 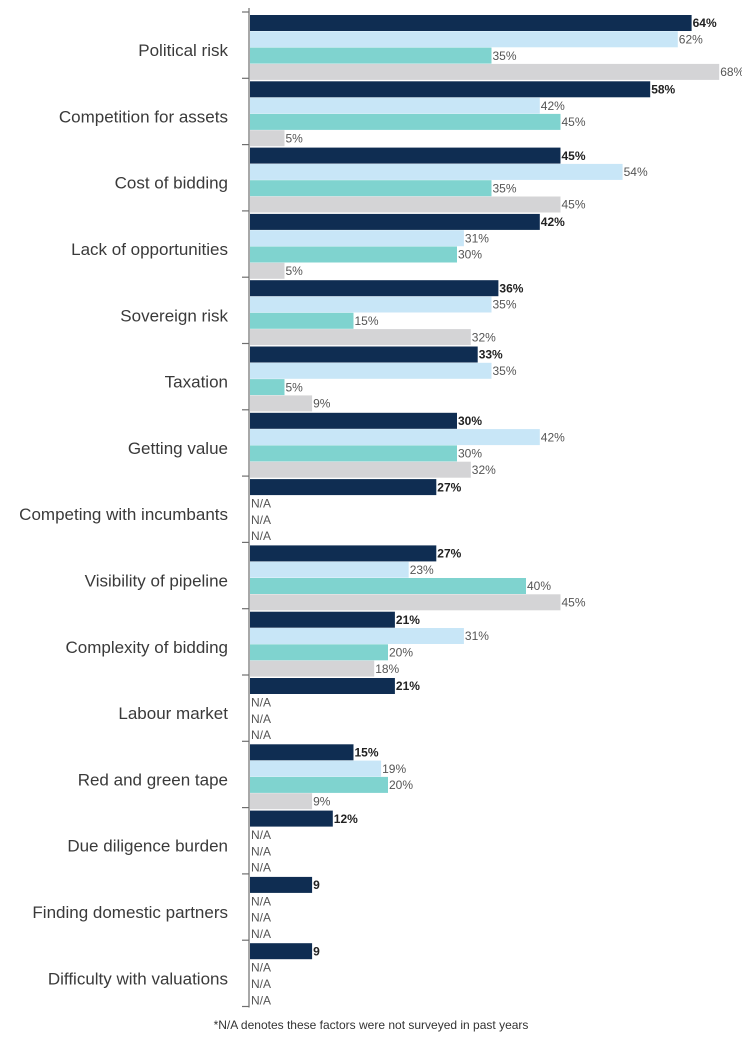 What do you see at coordinates (174, 315) in the screenshot?
I see `category-label: Sovereign risk` at bounding box center [174, 315].